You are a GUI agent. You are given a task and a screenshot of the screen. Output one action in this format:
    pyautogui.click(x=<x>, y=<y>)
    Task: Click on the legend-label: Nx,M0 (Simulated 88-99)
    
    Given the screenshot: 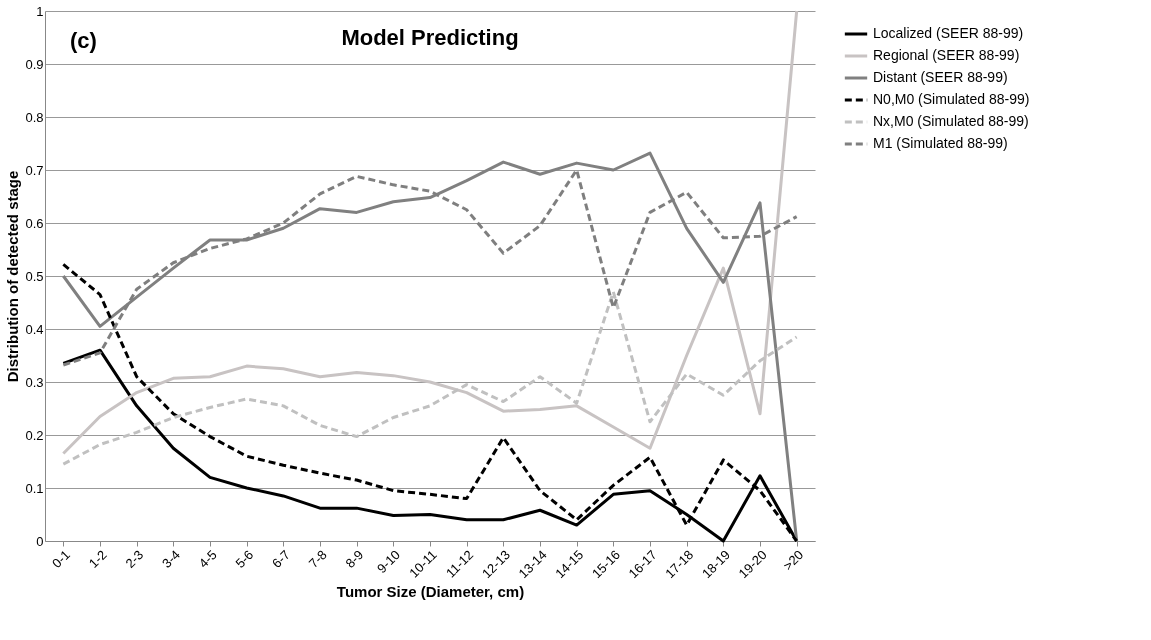 What is the action you would take?
    pyautogui.click(x=951, y=121)
    